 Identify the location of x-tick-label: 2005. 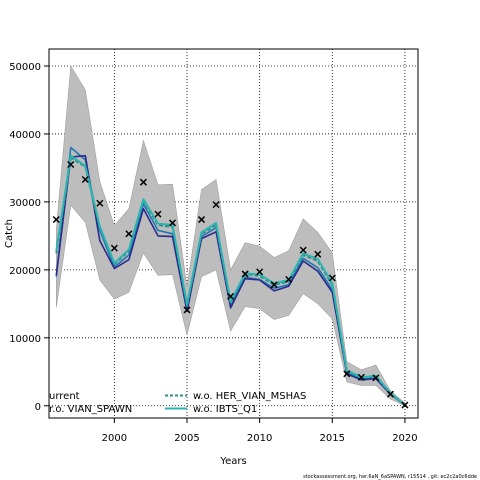
(186, 438).